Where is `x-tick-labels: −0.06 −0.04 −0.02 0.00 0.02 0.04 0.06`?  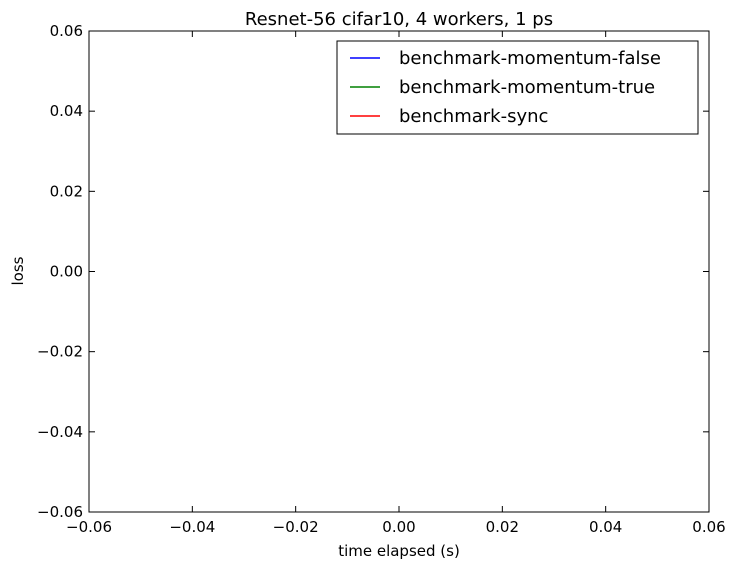 x-tick-labels: −0.06 −0.04 −0.02 0.00 0.02 0.04 0.06 is located at coordinates (396, 527).